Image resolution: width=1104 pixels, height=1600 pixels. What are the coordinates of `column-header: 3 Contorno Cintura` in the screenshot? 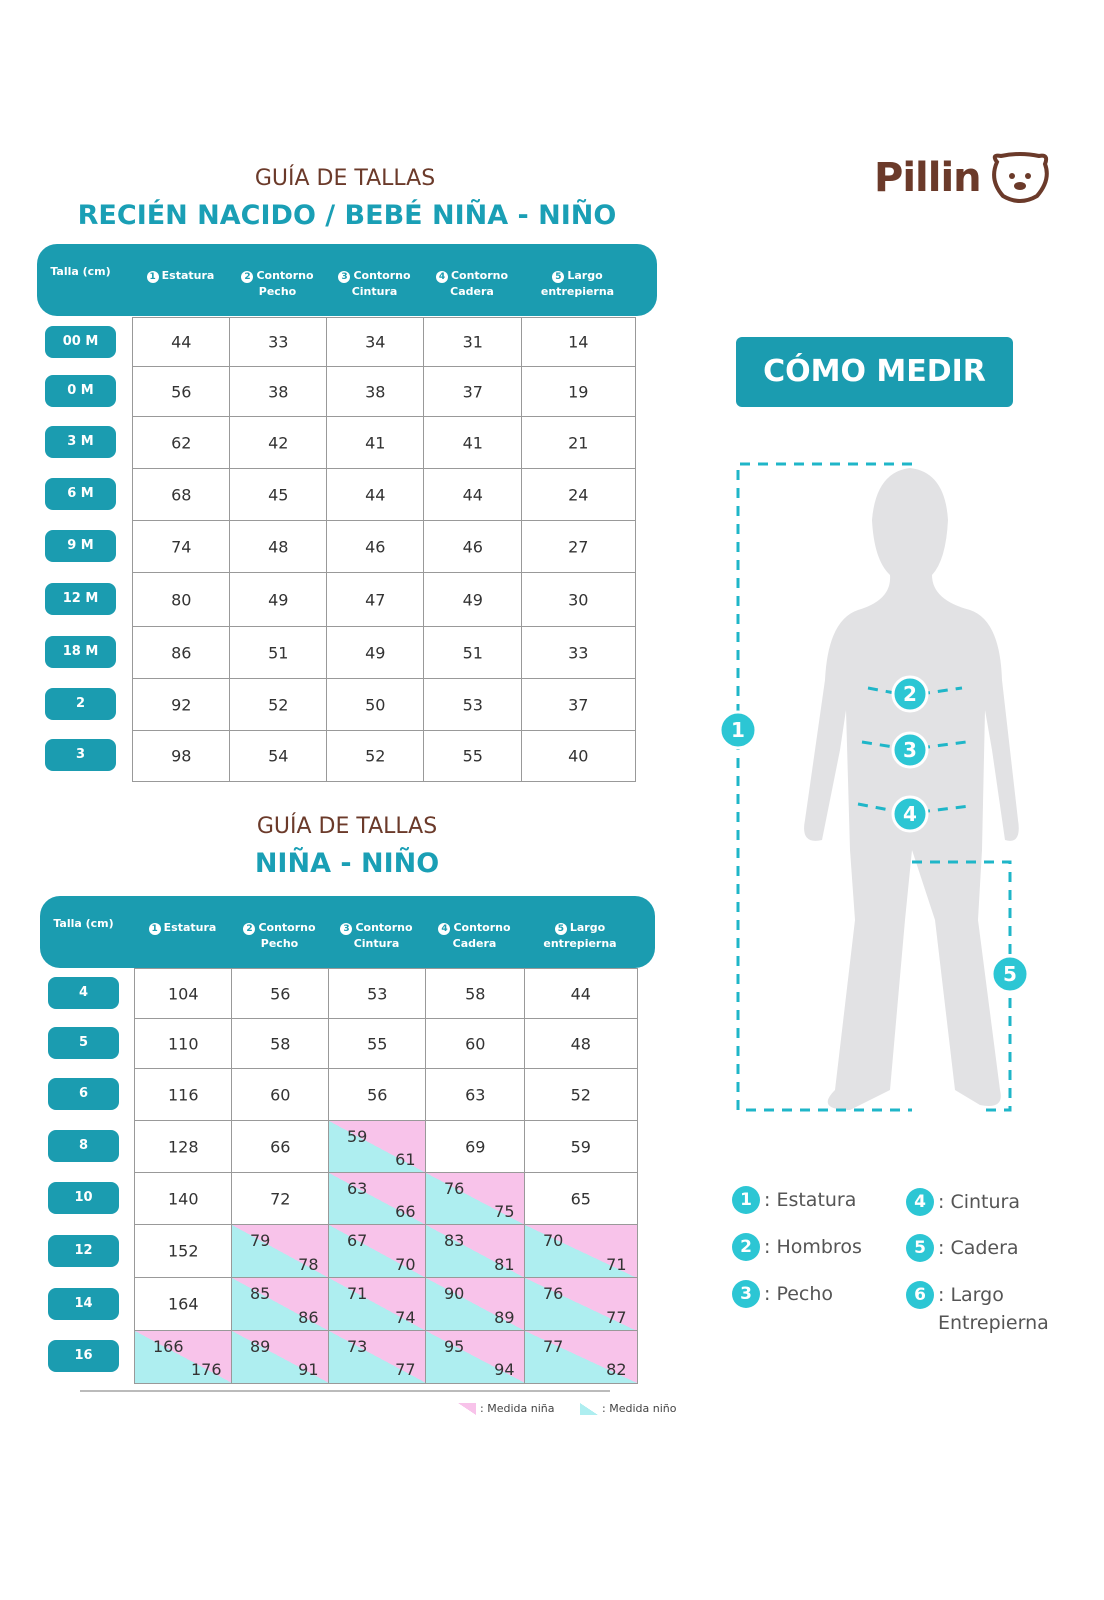 It's located at (376, 936).